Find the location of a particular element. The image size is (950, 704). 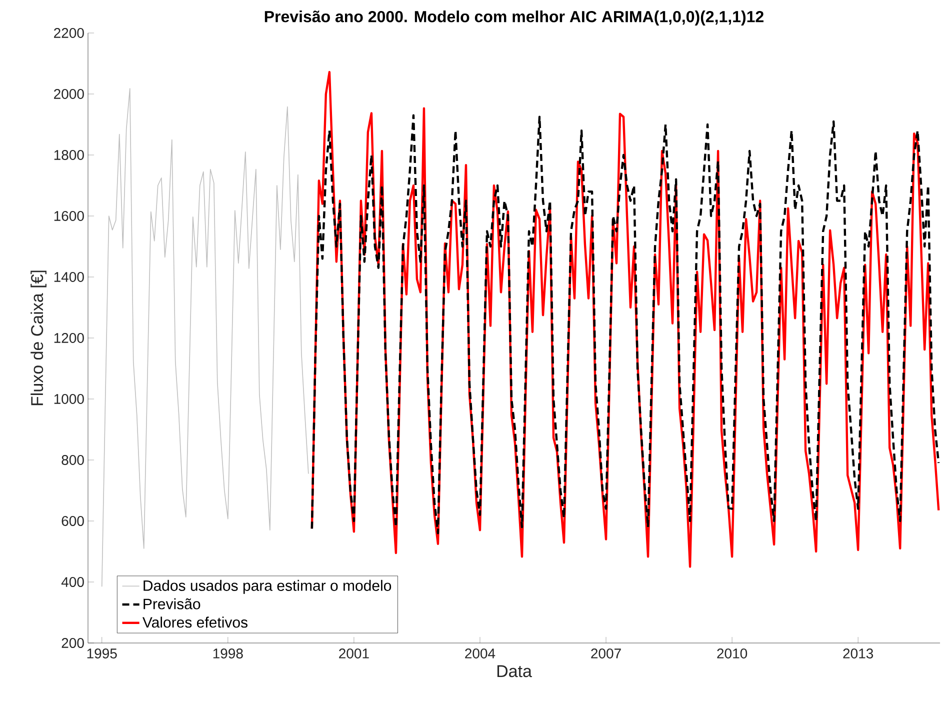

legend-label: Dados usados para estimar o modelo is located at coordinates (268, 587).